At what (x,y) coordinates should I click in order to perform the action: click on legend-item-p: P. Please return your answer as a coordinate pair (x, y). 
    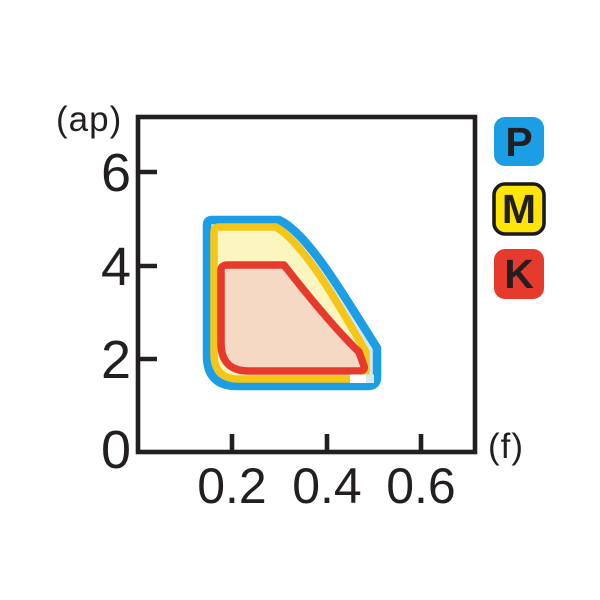
    Looking at the image, I should click on (519, 141).